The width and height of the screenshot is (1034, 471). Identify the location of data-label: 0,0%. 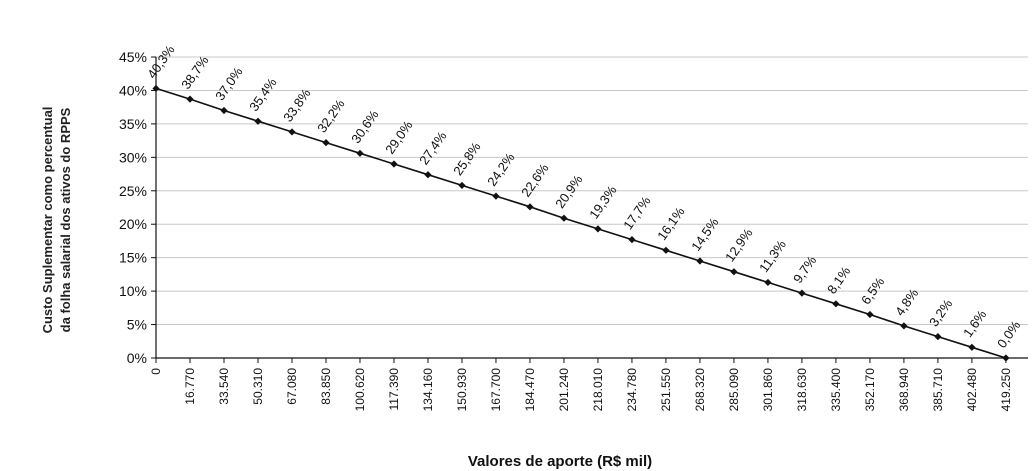
(1009, 333).